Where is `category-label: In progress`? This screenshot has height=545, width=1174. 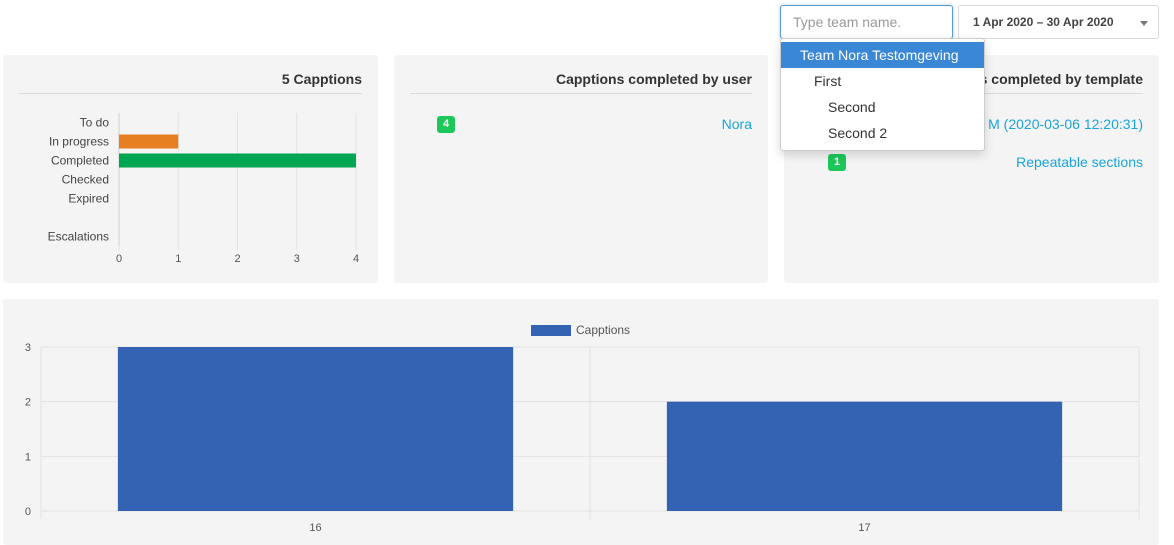 category-label: In progress is located at coordinates (79, 142).